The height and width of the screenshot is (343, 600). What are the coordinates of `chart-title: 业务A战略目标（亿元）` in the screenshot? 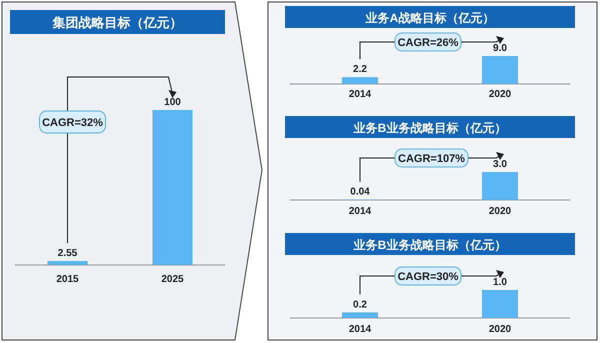 It's located at (429, 18).